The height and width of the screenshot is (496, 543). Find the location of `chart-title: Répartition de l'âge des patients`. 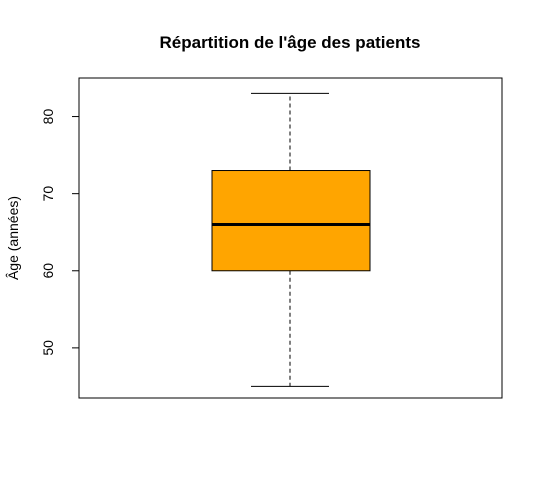

chart-title: Répartition de l'âge des patients is located at coordinates (290, 42).